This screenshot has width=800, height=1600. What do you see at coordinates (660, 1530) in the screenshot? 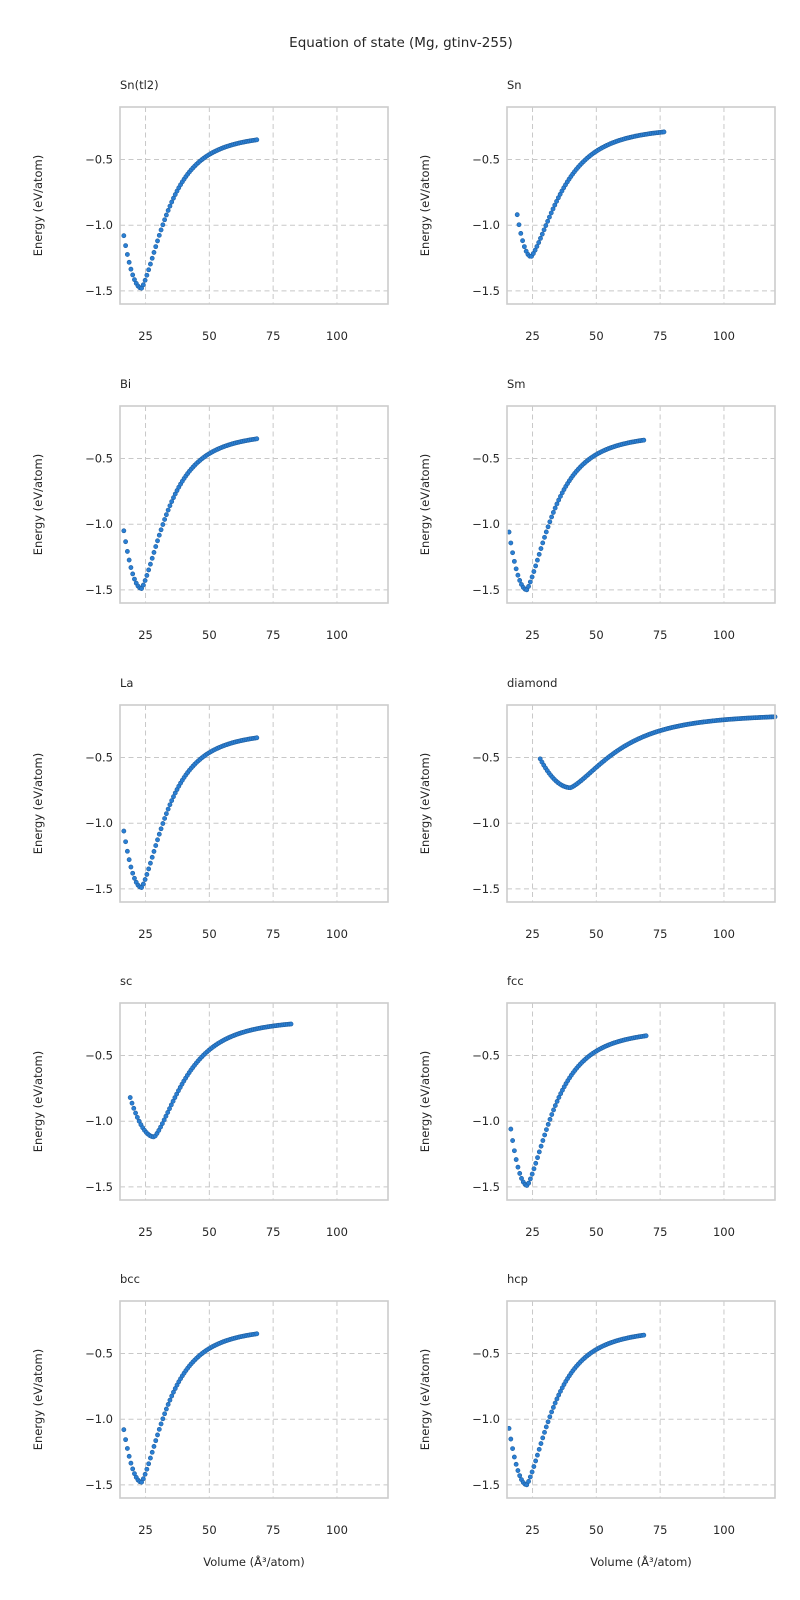
I see `x-tick-label: 75` at bounding box center [660, 1530].